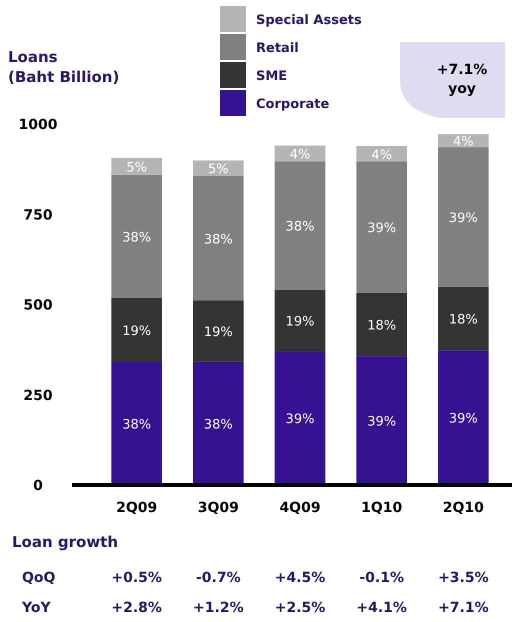 This screenshot has width=520, height=622. I want to click on x-tick-label: 4Q09, so click(300, 508).